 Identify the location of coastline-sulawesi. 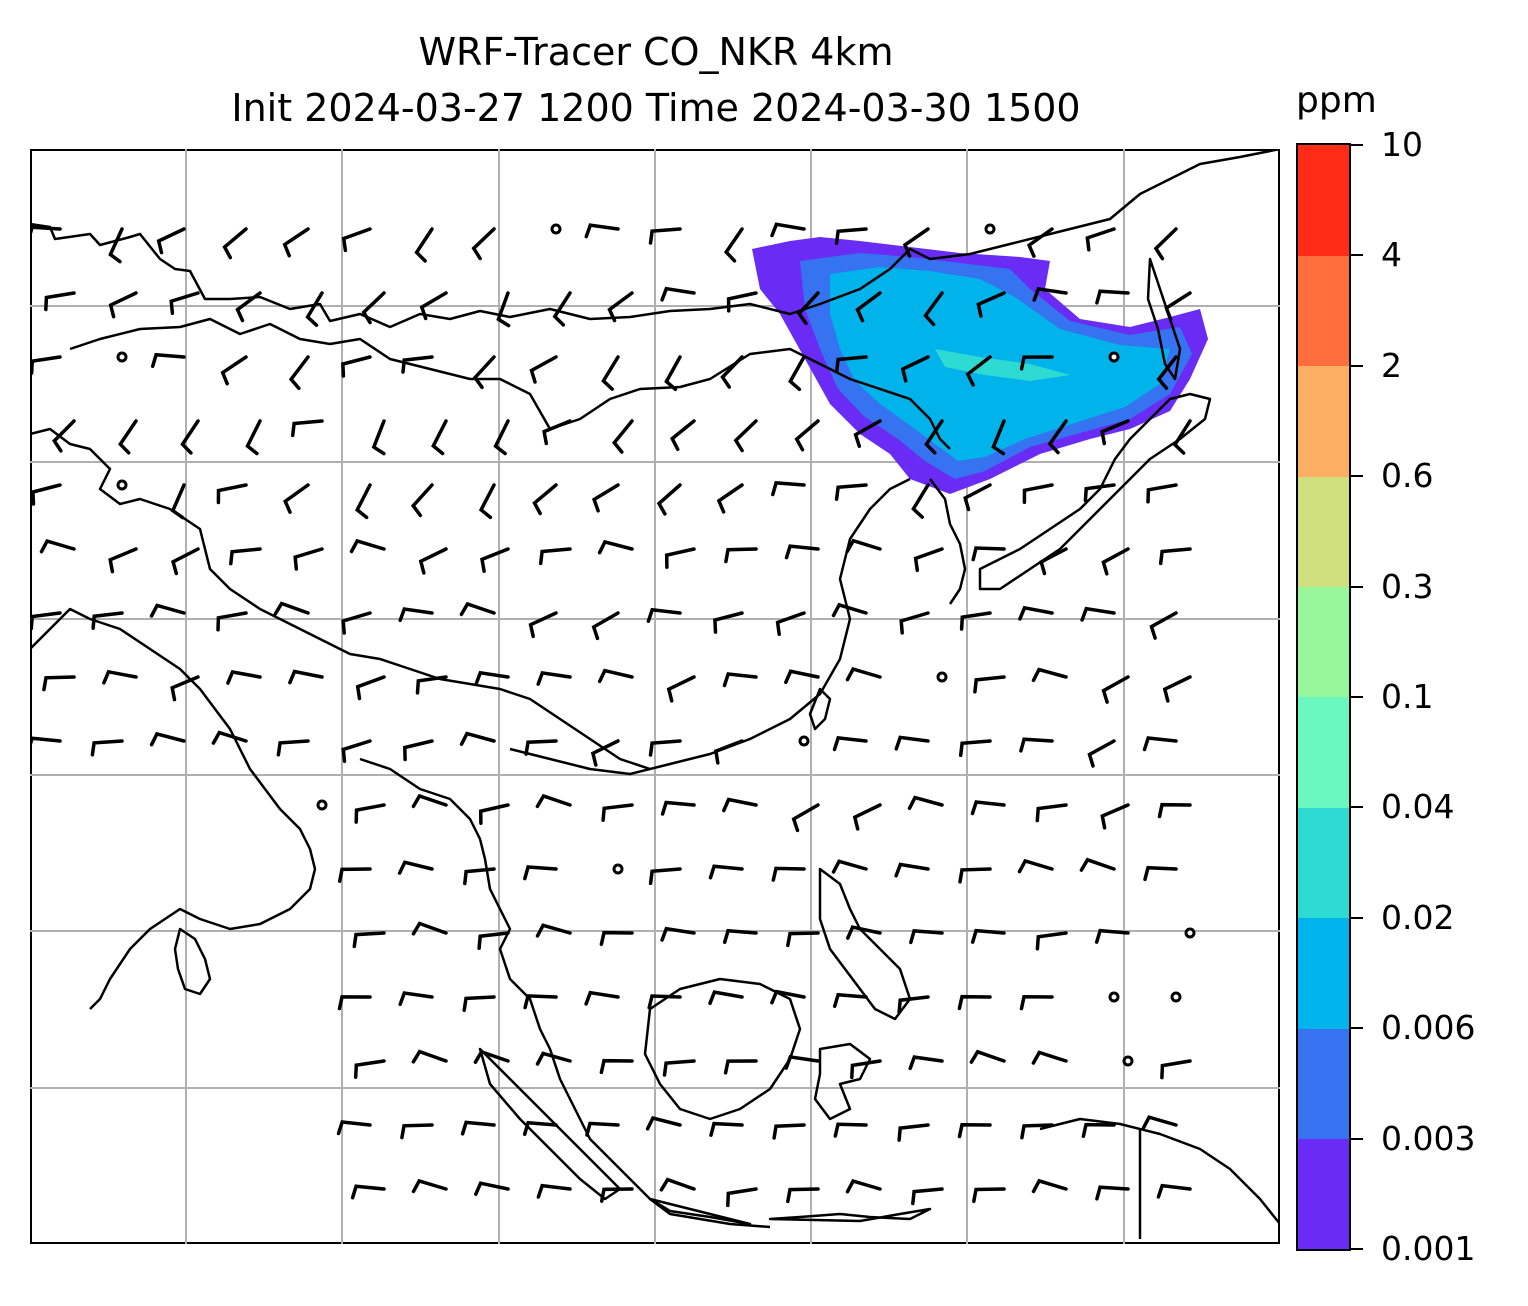
(842, 1081).